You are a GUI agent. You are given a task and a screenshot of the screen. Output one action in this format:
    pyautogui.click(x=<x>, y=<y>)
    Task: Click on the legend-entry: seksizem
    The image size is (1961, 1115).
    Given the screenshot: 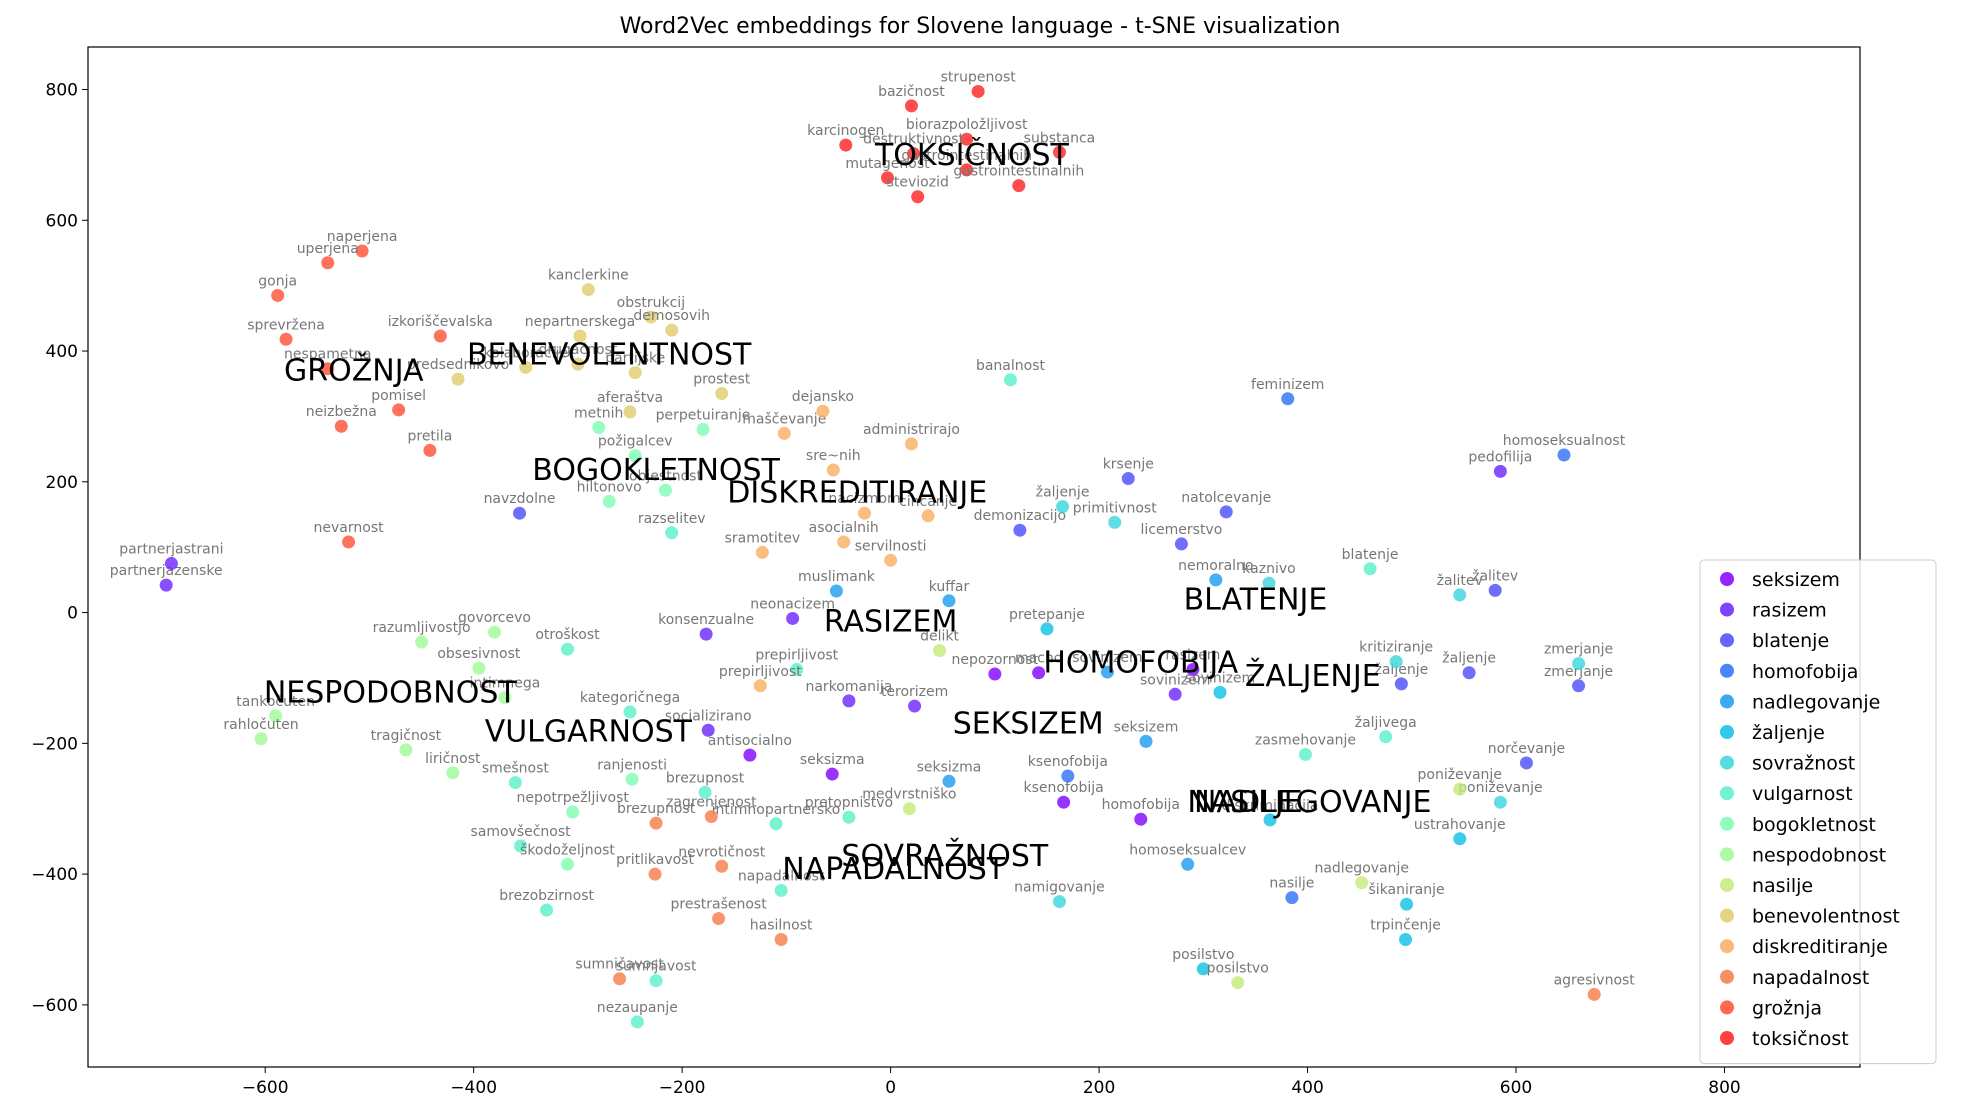 What is the action you would take?
    pyautogui.click(x=1796, y=580)
    